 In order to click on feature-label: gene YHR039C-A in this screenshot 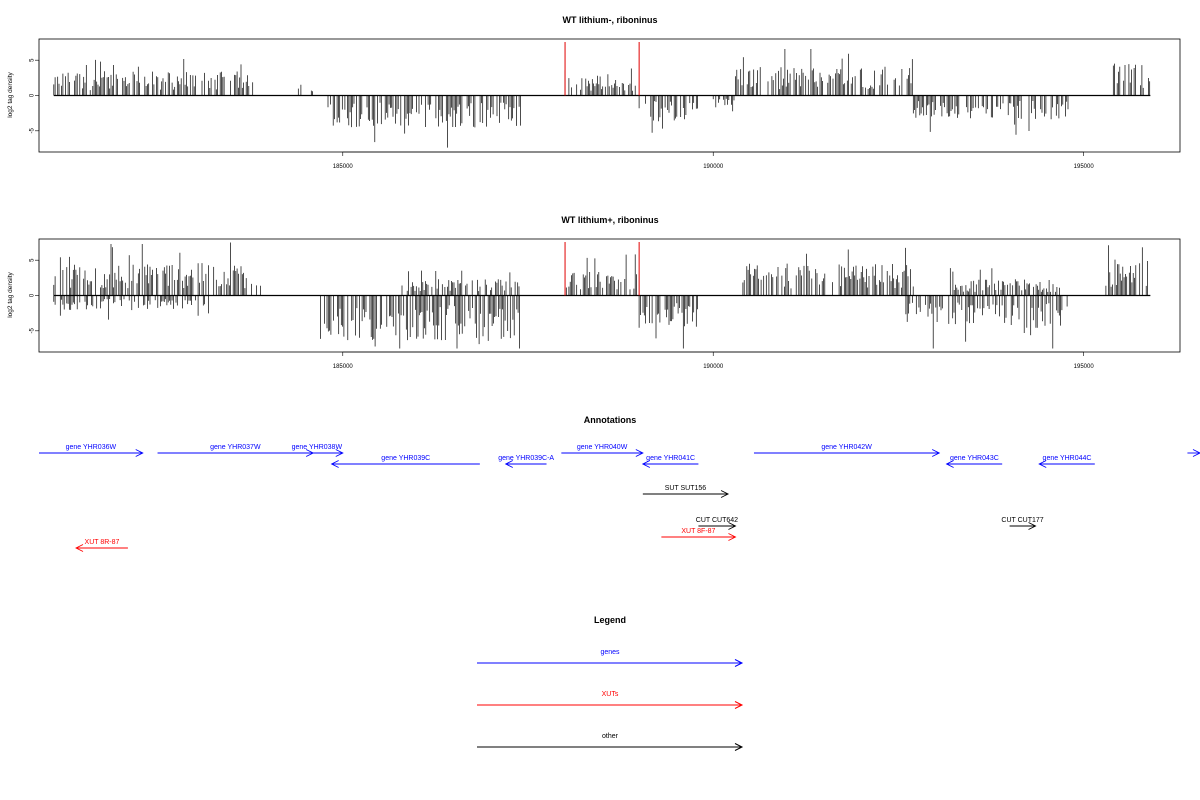, I will do `click(526, 458)`.